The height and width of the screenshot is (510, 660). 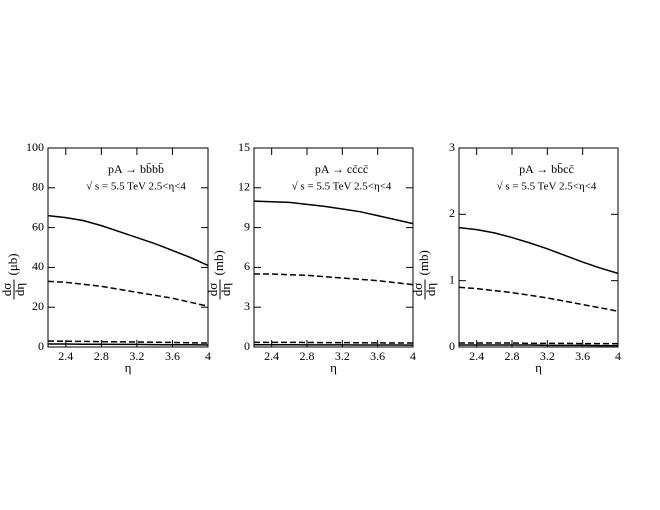 What do you see at coordinates (341, 169) in the screenshot?
I see `panel-title: pA → cc̄cc̄` at bounding box center [341, 169].